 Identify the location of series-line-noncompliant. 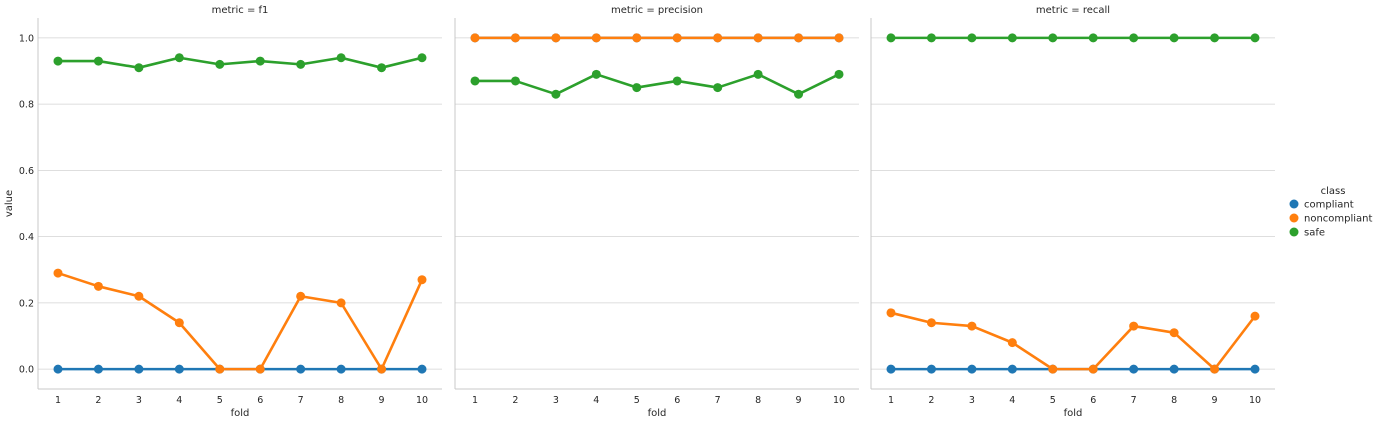
(1073, 341).